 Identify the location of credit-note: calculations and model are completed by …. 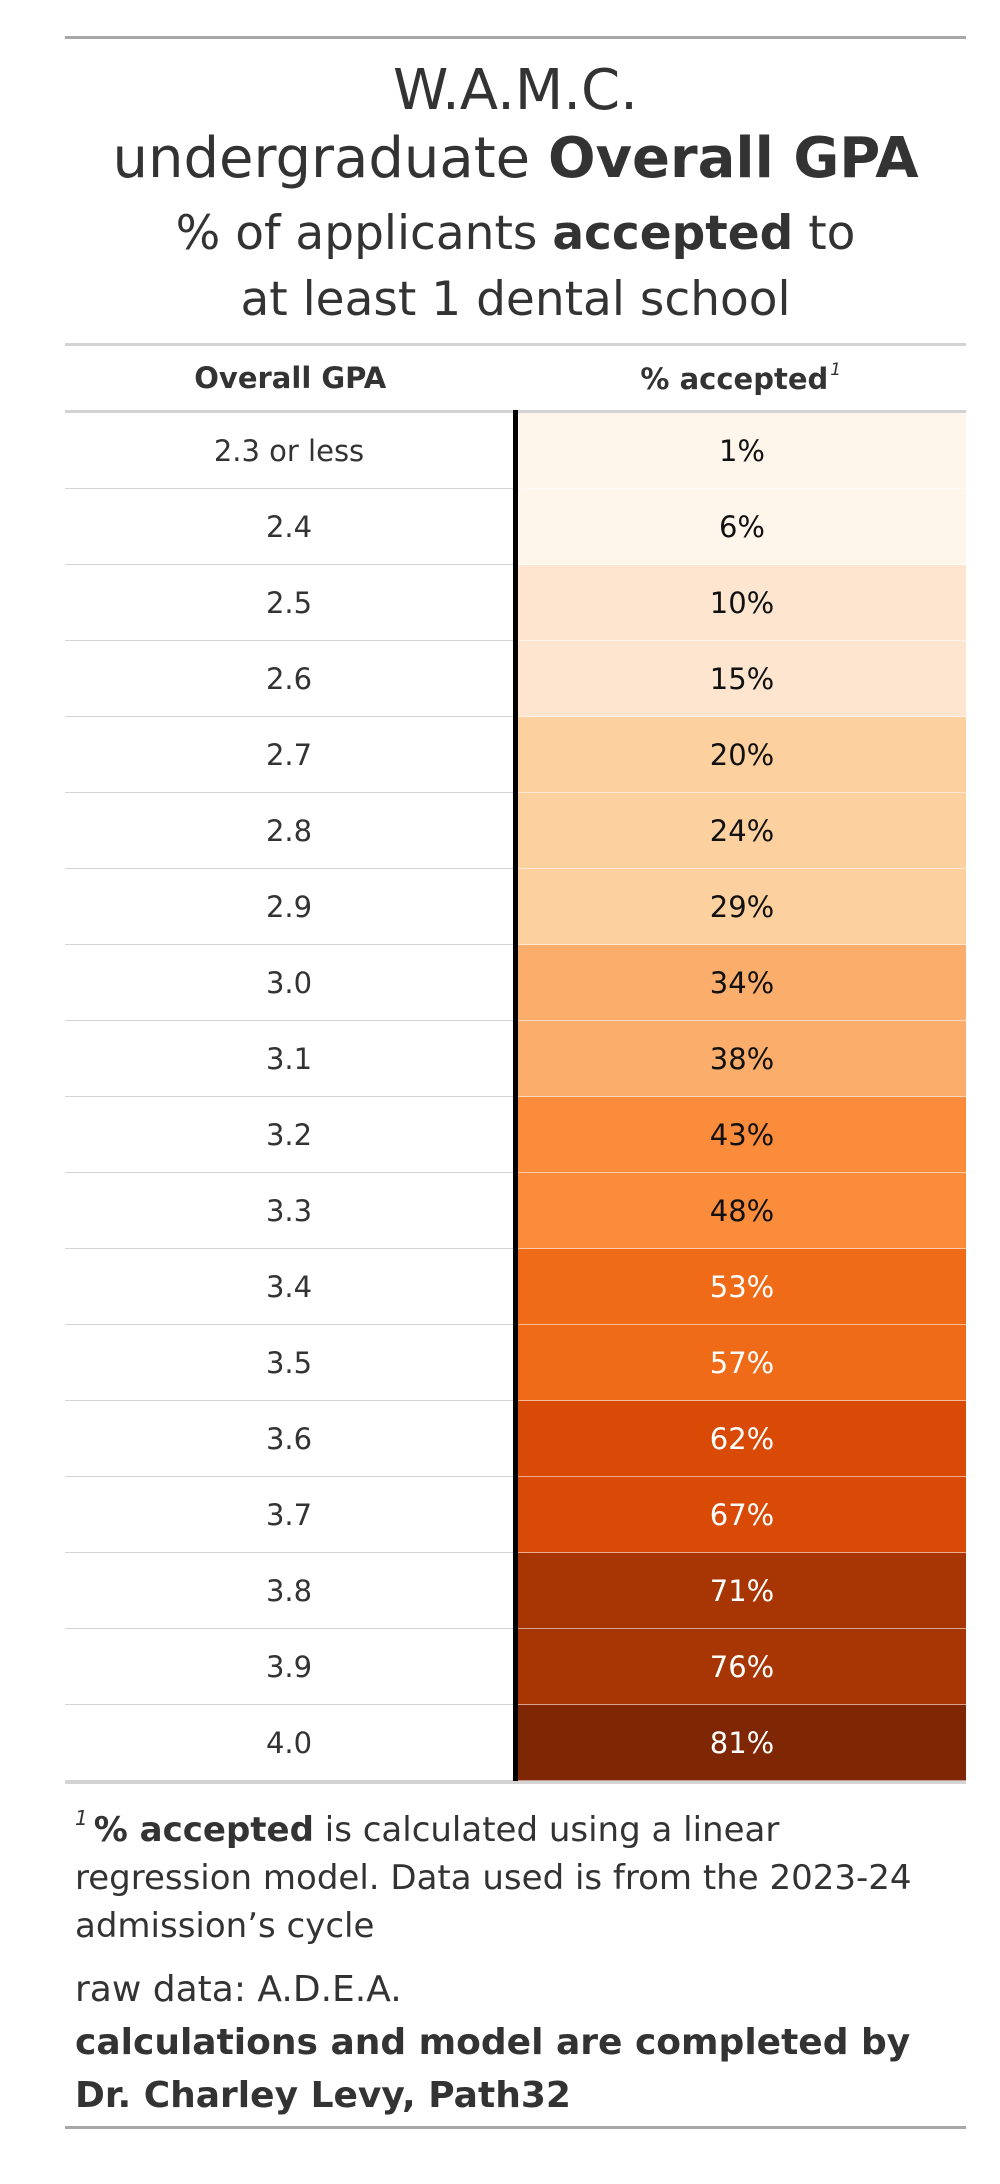
(515, 2069).